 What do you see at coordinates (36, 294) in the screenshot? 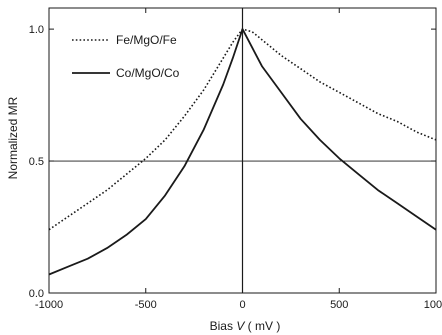
I see `y-tick-label: 0.0` at bounding box center [36, 294].